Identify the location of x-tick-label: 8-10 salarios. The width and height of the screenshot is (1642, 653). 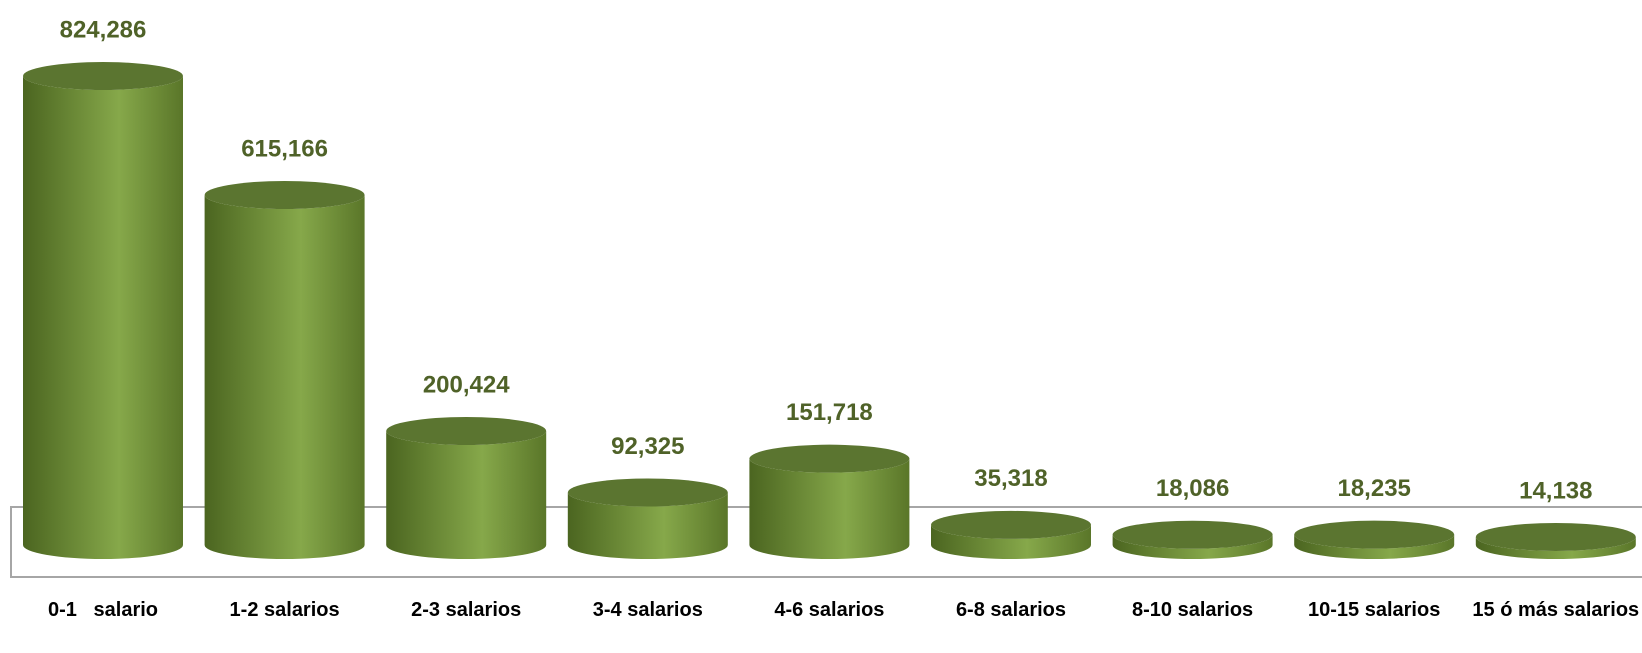
(1192, 610).